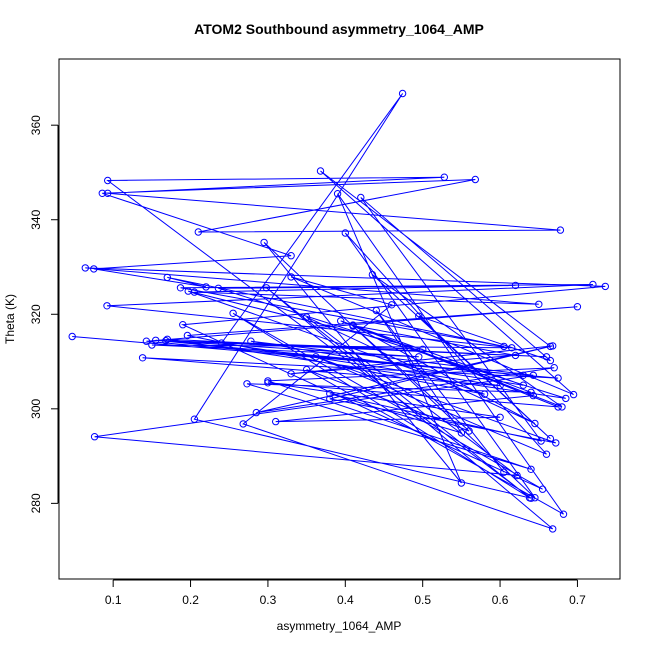  Describe the element at coordinates (422, 600) in the screenshot. I see `x-tick-label: 0.5` at that location.